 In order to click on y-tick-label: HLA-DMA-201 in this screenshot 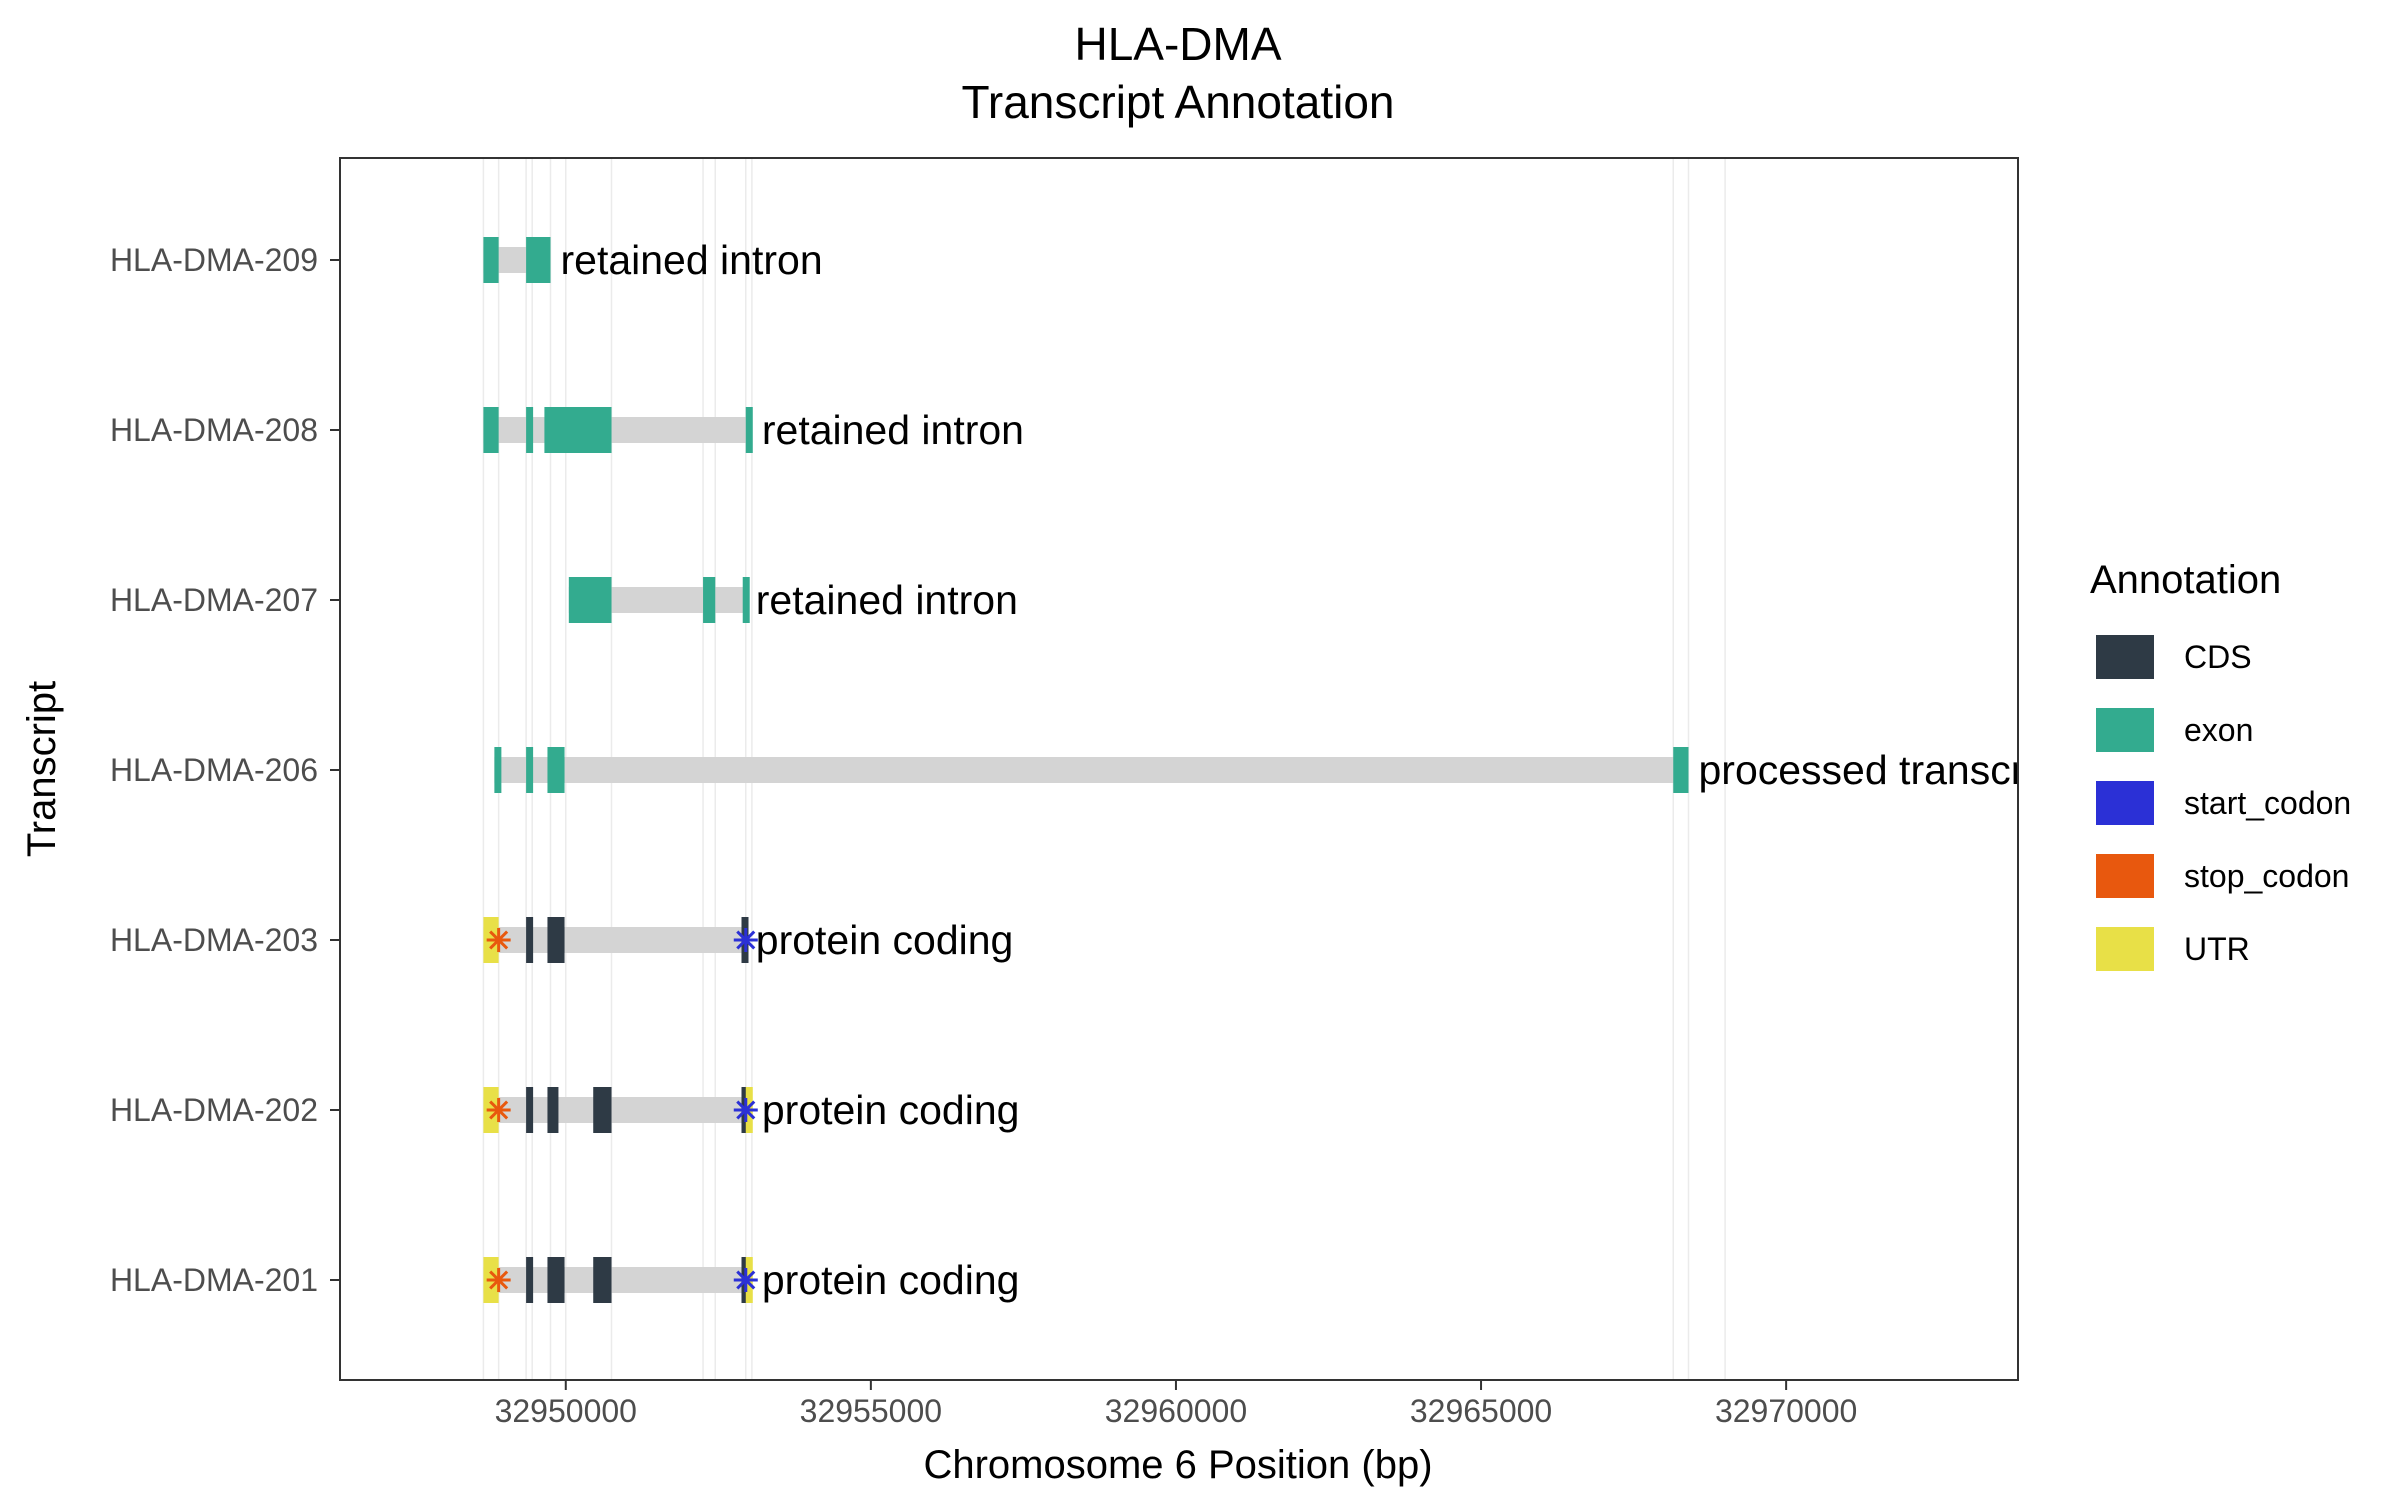, I will do `click(214, 1280)`.